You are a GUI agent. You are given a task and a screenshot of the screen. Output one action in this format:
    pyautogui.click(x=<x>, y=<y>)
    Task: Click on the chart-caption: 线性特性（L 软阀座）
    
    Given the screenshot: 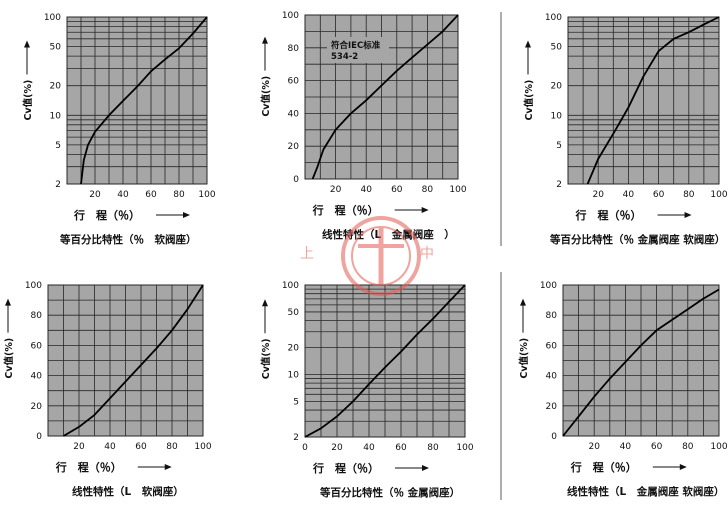 What is the action you would take?
    pyautogui.click(x=128, y=491)
    